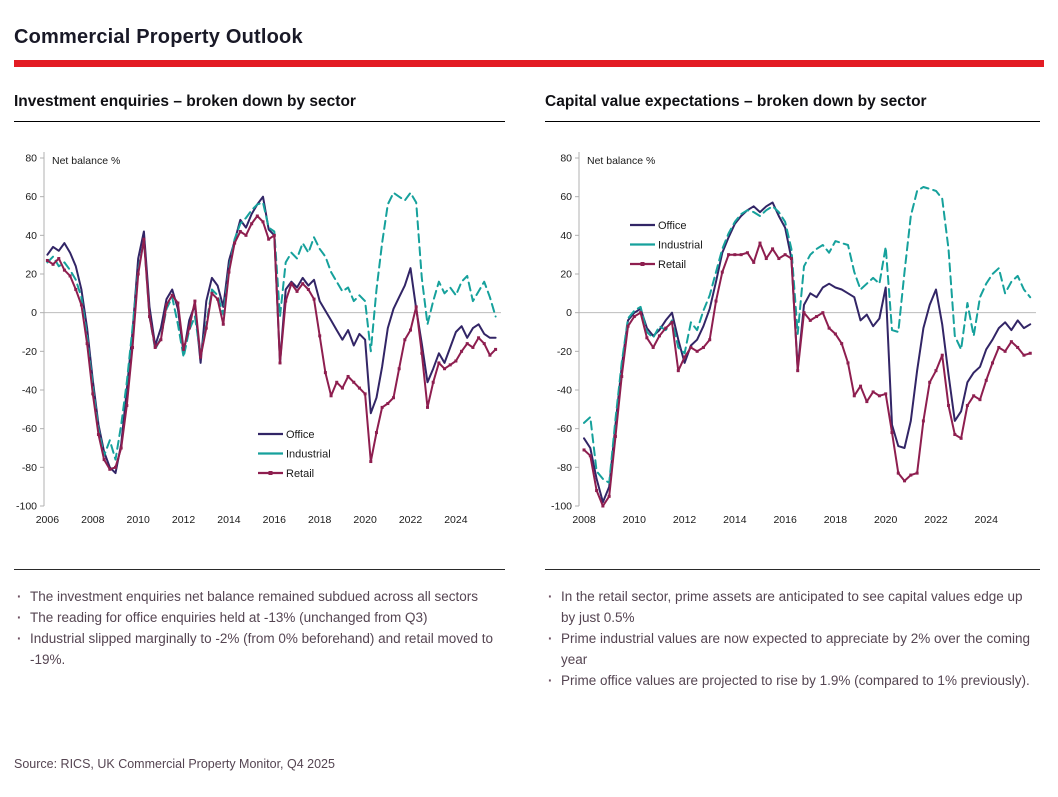 Image resolution: width=1058 pixels, height=797 pixels. Describe the element at coordinates (31, 197) in the screenshot. I see `y-tick-label: 60` at that location.